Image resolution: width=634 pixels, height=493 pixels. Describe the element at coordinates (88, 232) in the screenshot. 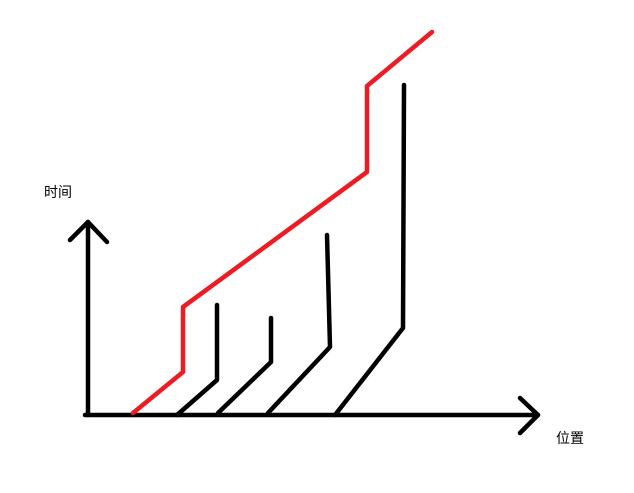

I see `y-axis-arrowhead` at that location.